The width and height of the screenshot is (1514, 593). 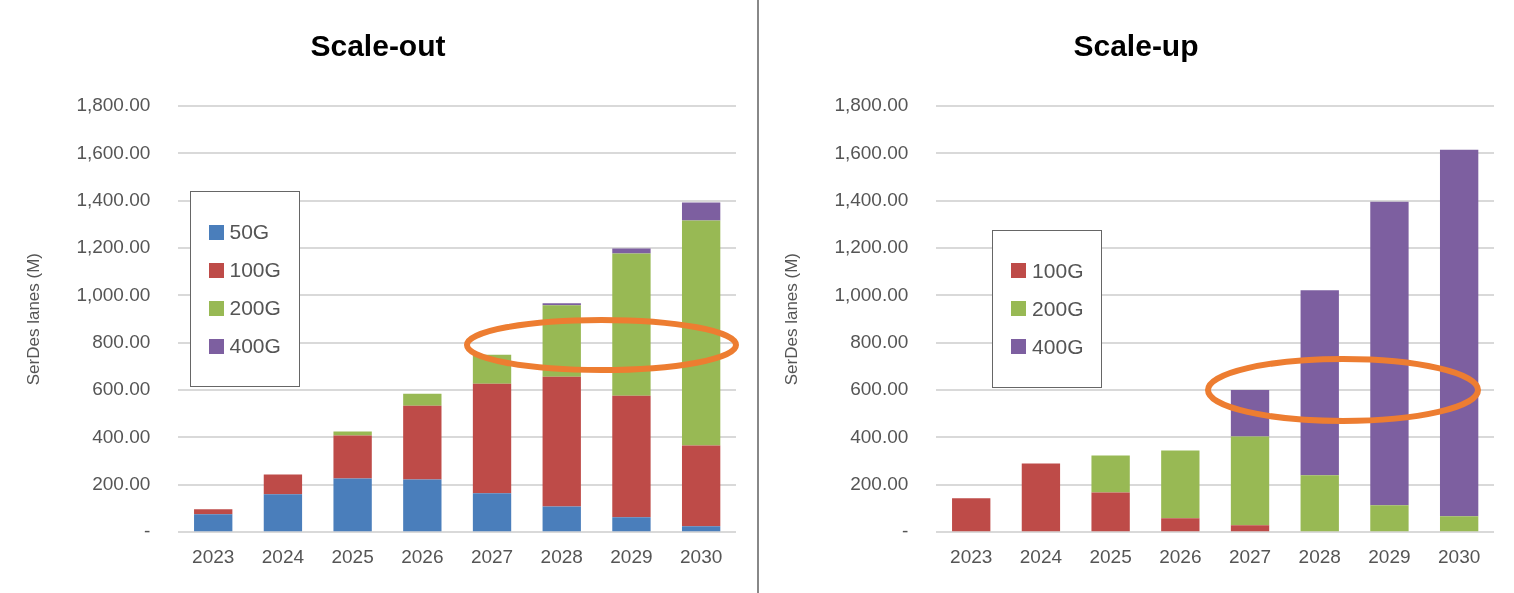 I want to click on chart-title: Scale-up, so click(x=1136, y=46).